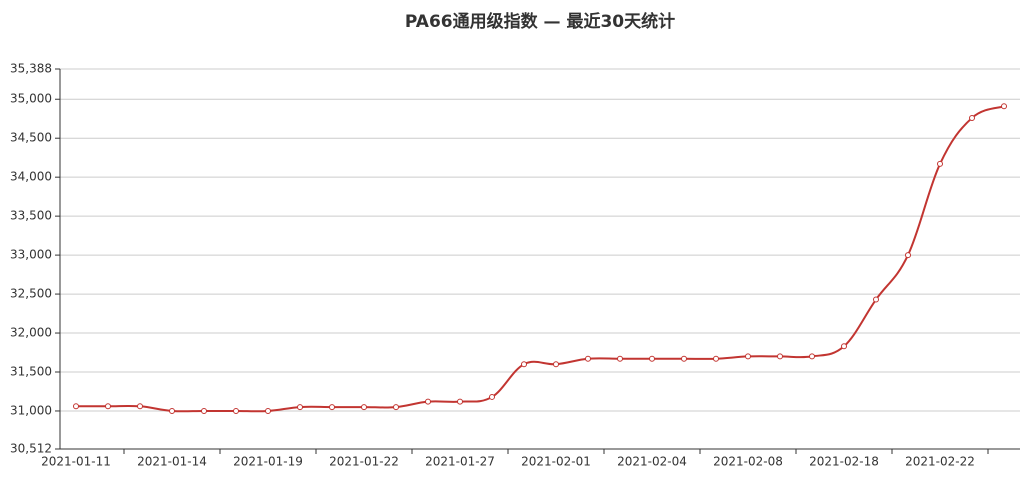  I want to click on y-tick-label: 31,000, so click(31, 410).